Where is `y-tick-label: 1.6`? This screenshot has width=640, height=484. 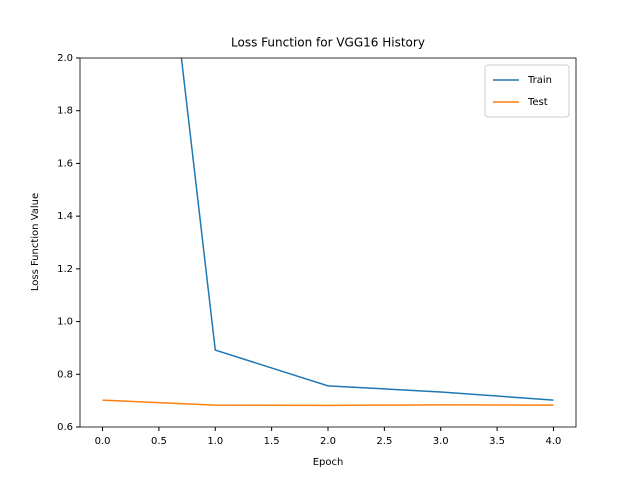
y-tick-label: 1.6 is located at coordinates (65, 163).